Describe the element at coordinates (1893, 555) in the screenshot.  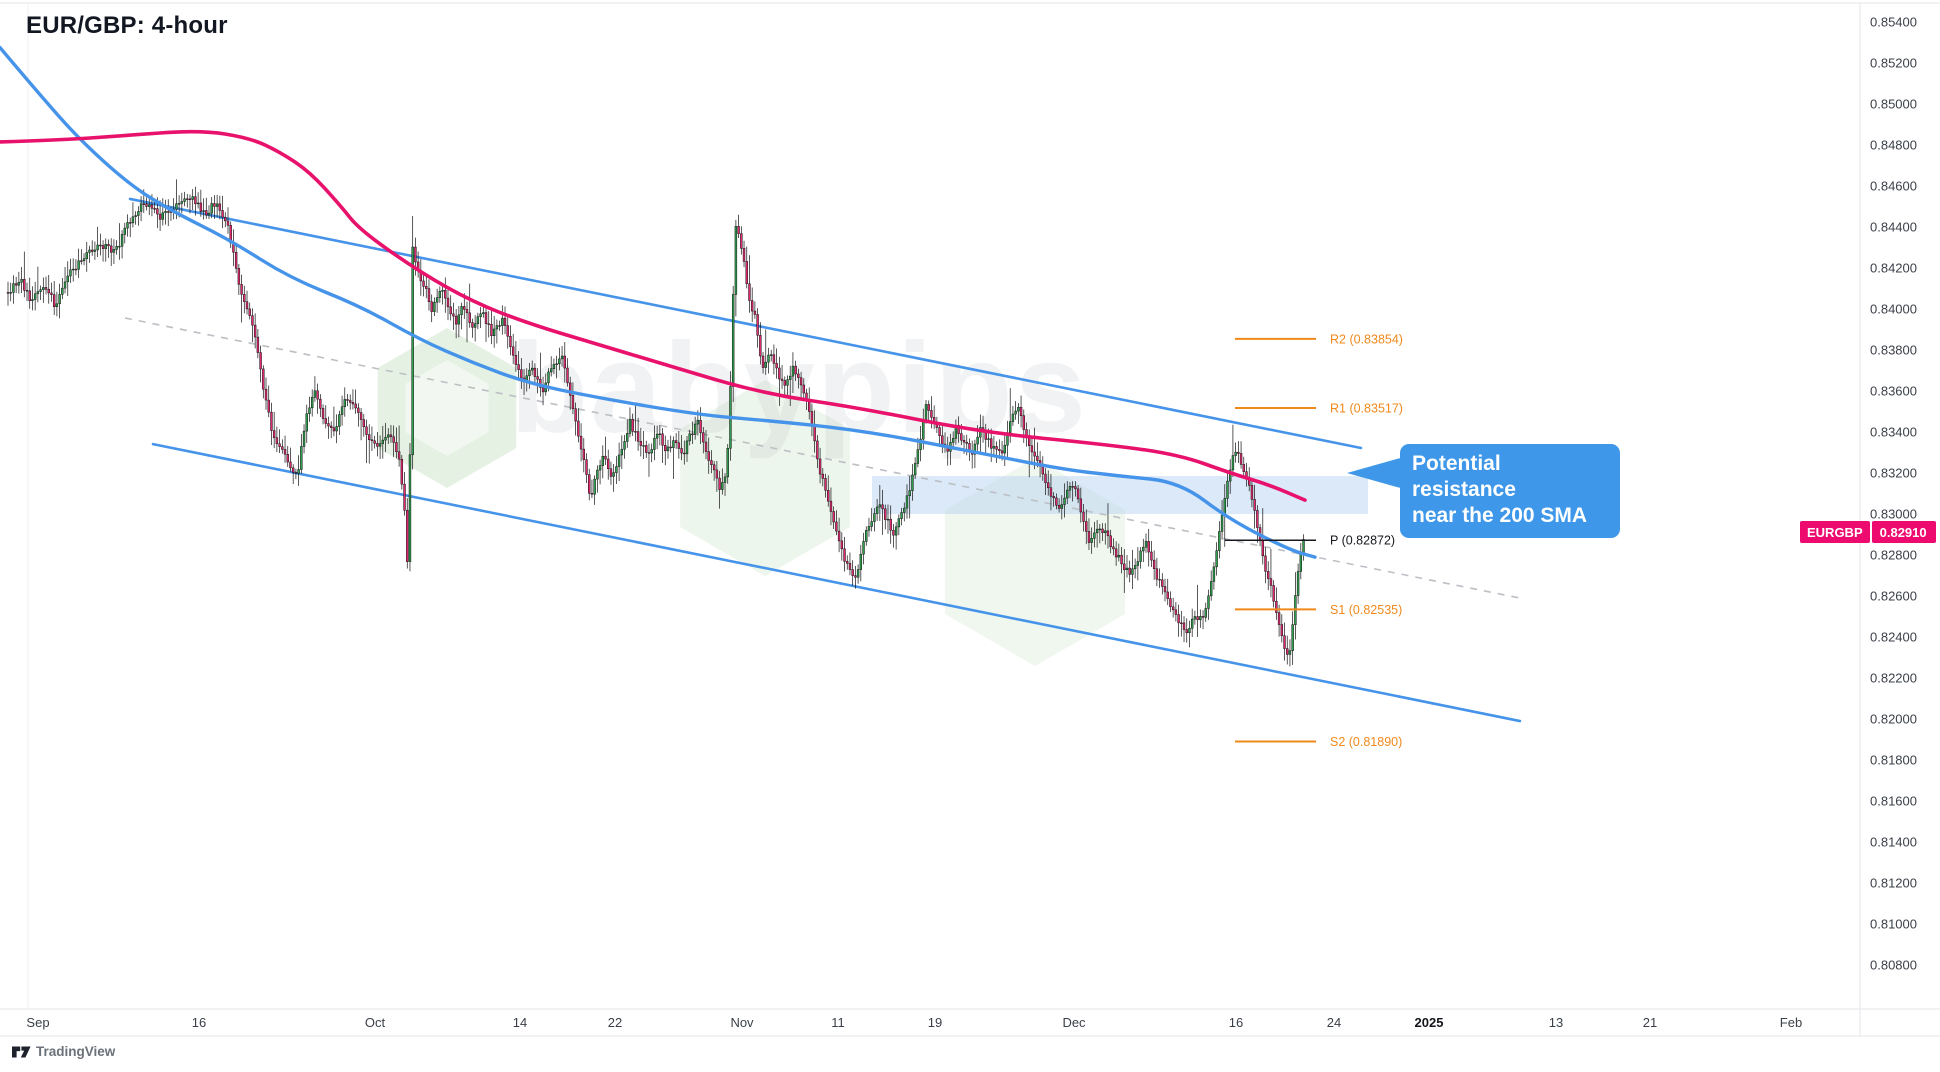
I see `y-tick-label: 0.82800` at that location.